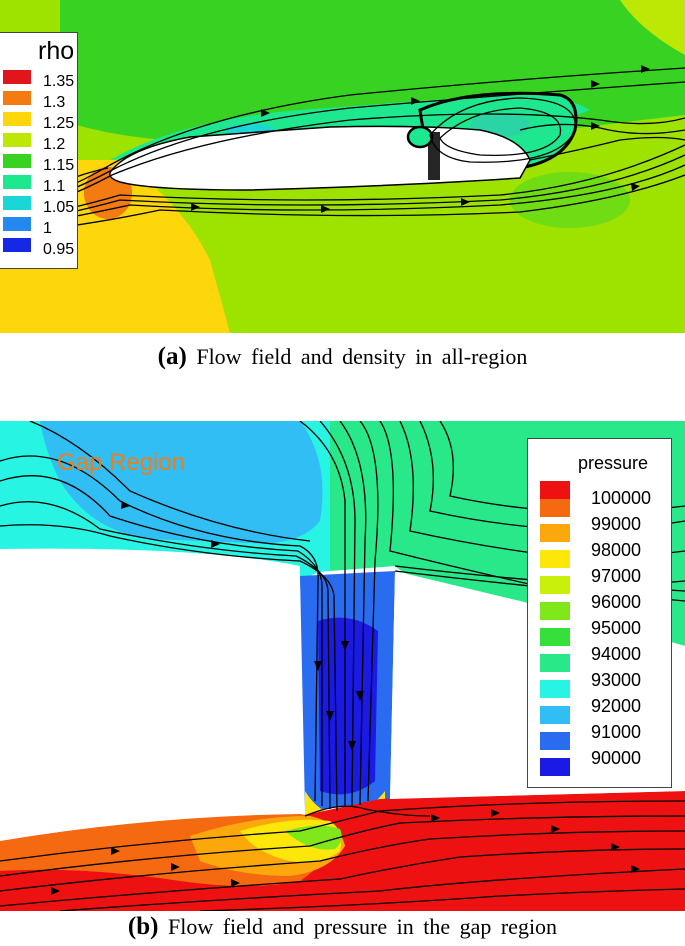 The image size is (685, 946). What do you see at coordinates (616, 758) in the screenshot?
I see `legend-label: 90000` at bounding box center [616, 758].